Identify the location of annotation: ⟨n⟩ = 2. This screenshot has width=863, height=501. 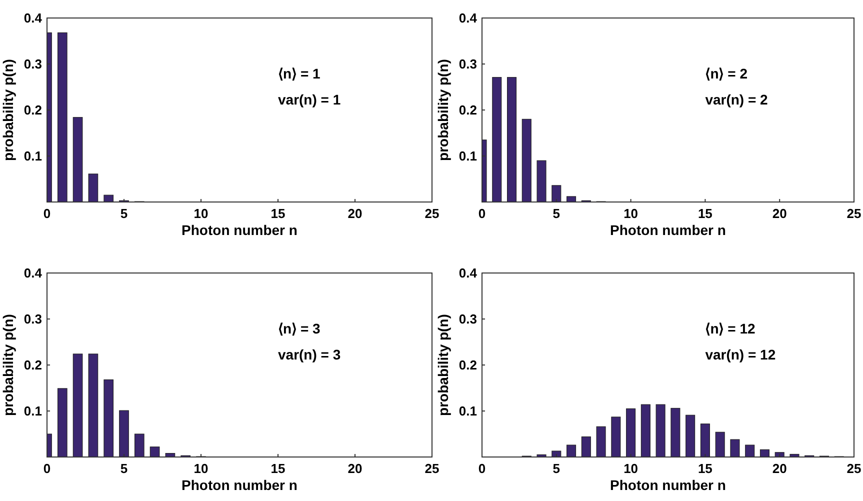
(726, 74).